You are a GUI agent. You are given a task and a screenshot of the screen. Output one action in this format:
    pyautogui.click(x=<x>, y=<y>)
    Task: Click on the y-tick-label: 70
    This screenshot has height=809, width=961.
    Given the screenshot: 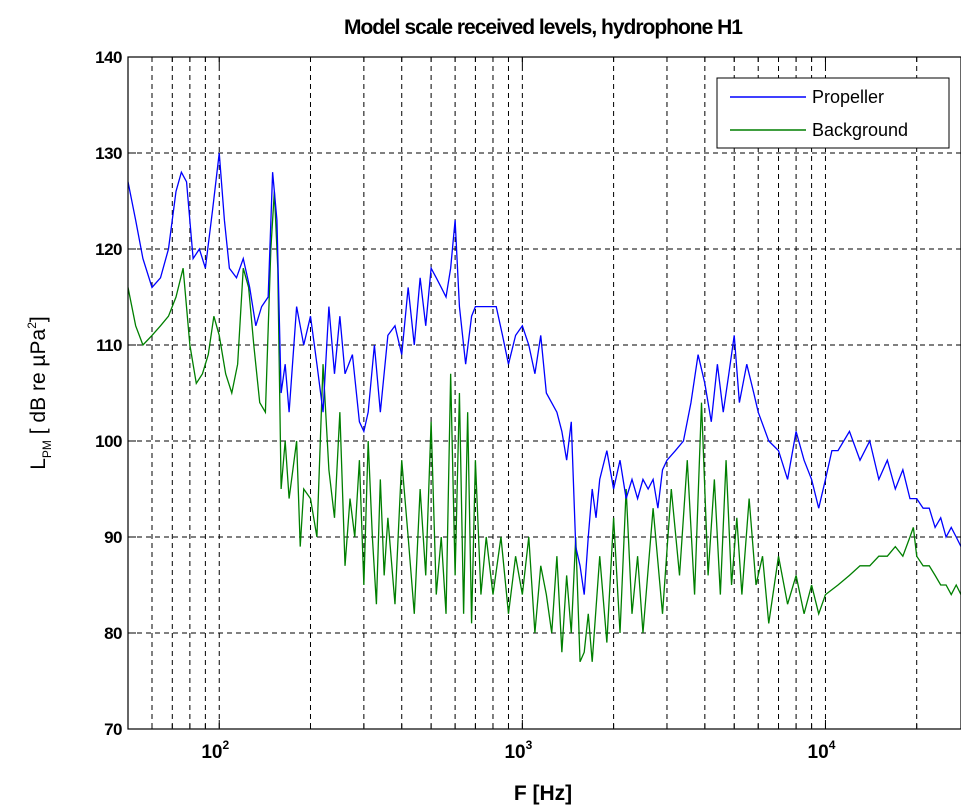 What is the action you would take?
    pyautogui.click(x=113, y=729)
    